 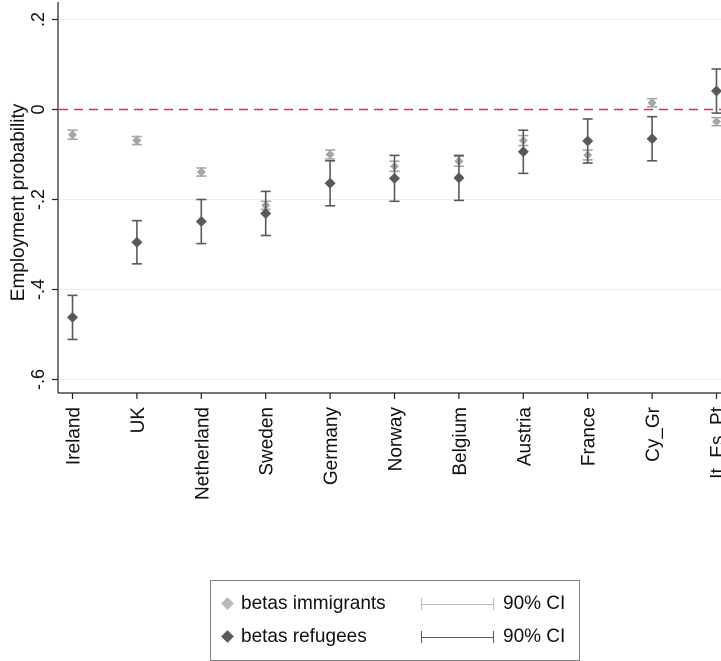 What do you see at coordinates (18, 202) in the screenshot?
I see `y-axis-title: Employment probability` at bounding box center [18, 202].